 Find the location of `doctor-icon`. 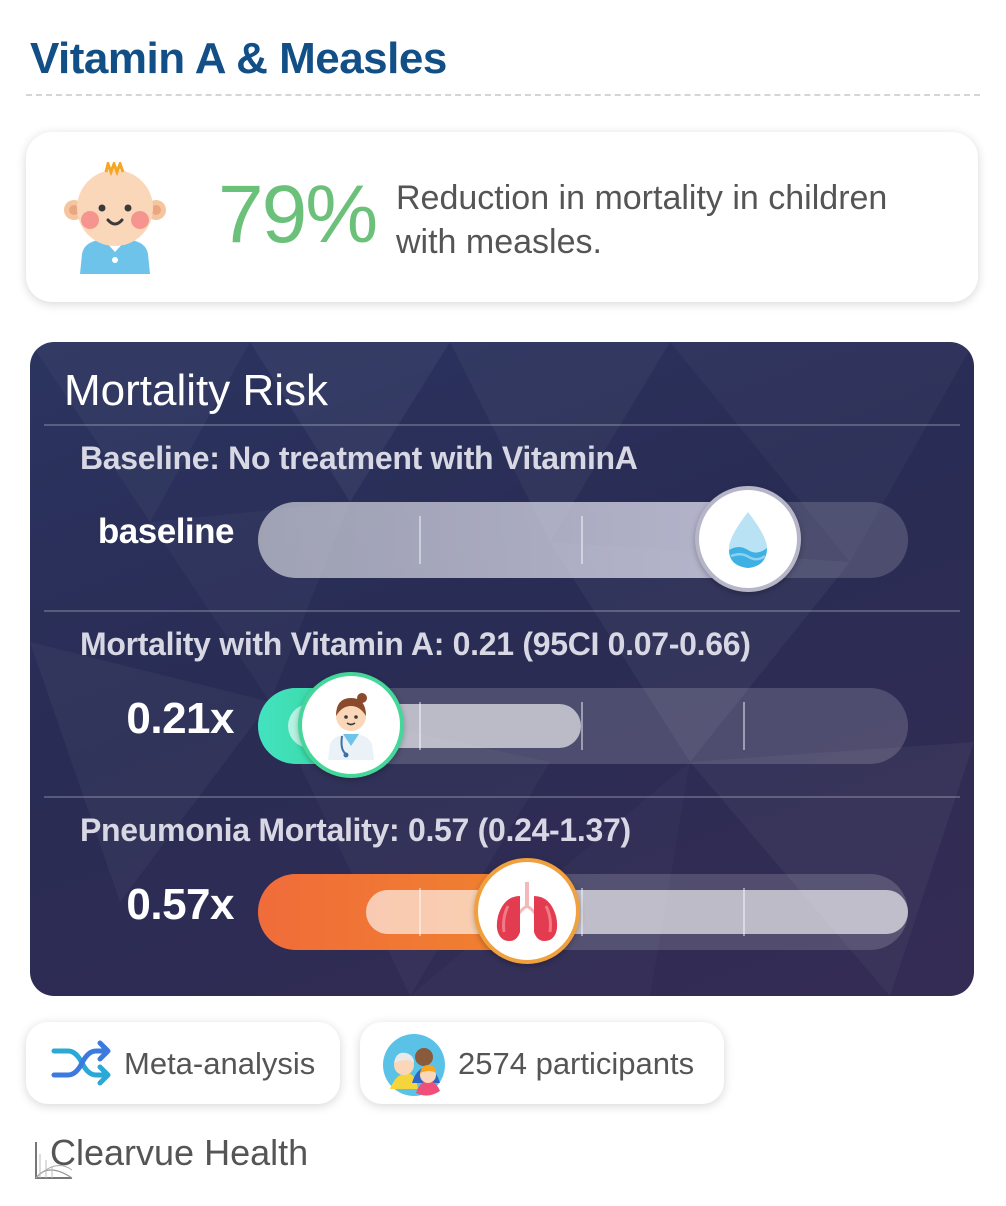

doctor-icon is located at coordinates (351, 726).